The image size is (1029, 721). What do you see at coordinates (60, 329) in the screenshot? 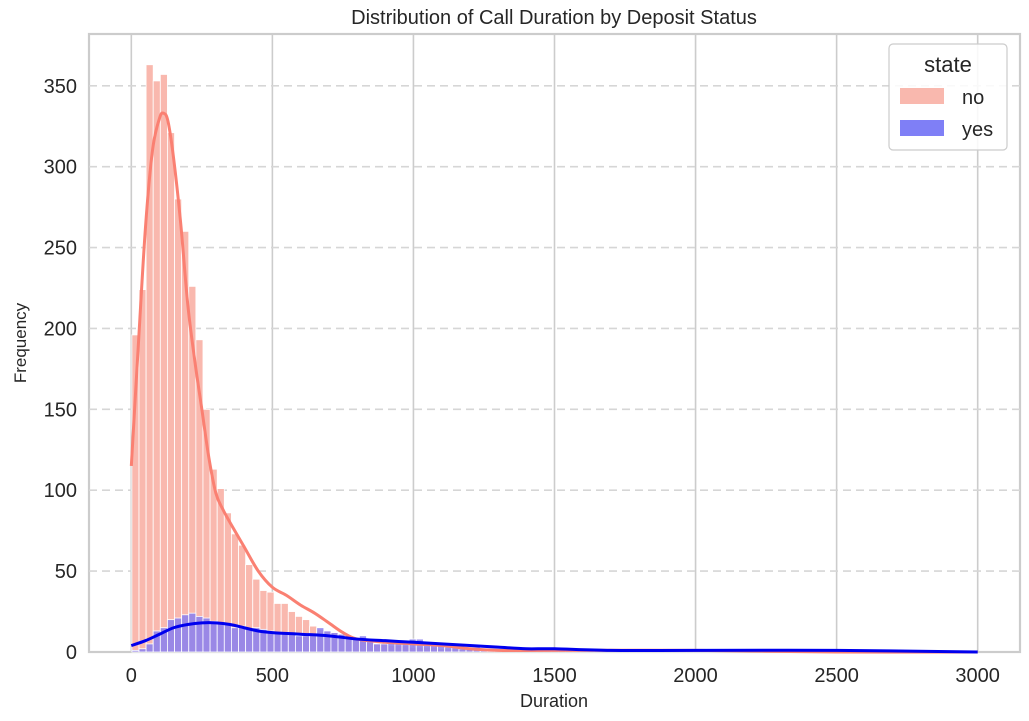
I see `y-tick-label: 200` at bounding box center [60, 329].